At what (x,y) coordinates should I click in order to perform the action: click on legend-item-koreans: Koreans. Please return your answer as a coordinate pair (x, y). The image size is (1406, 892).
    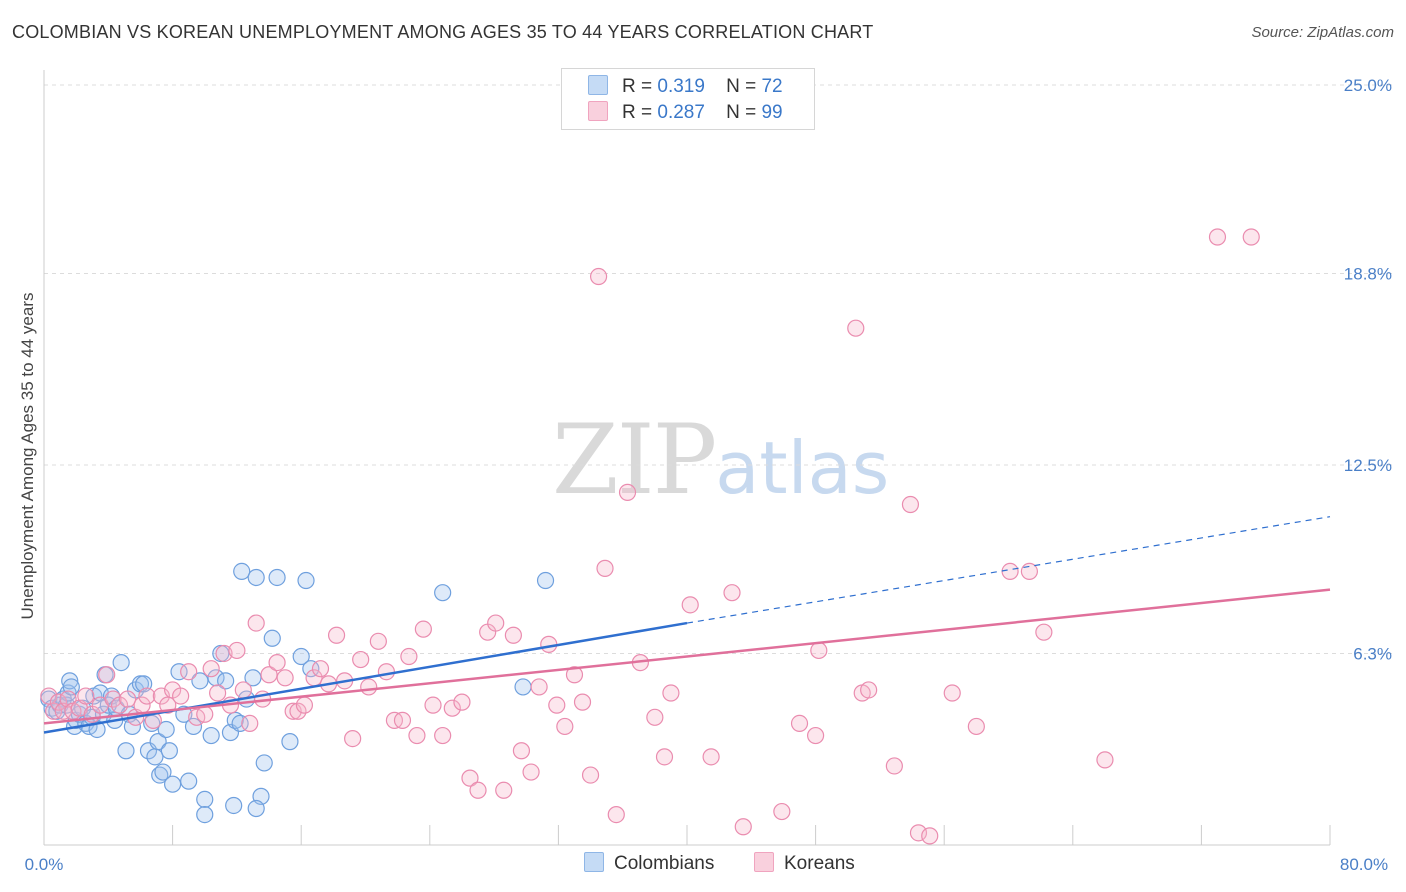
    Looking at the image, I should click on (804, 863).